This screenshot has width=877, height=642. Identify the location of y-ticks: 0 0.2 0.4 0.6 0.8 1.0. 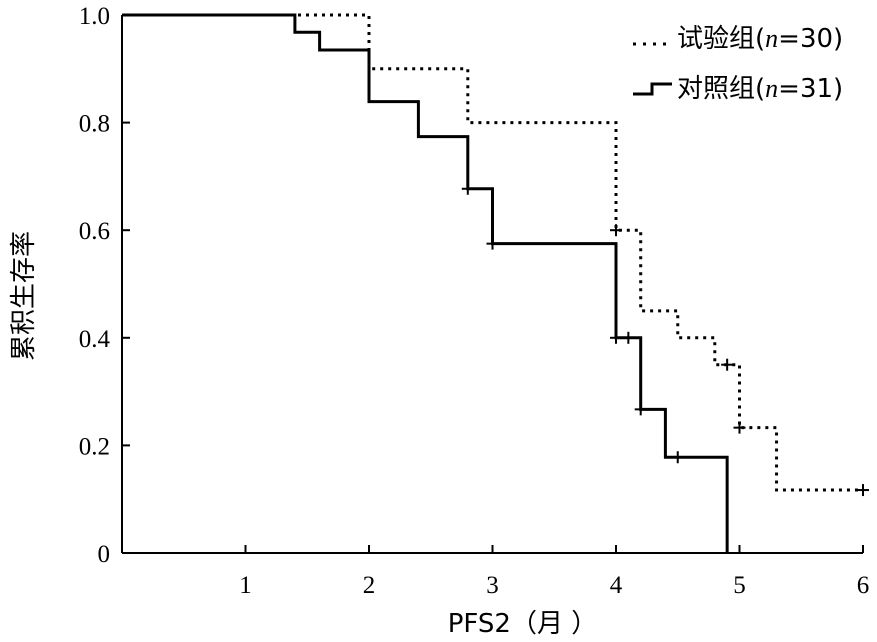
(104, 285).